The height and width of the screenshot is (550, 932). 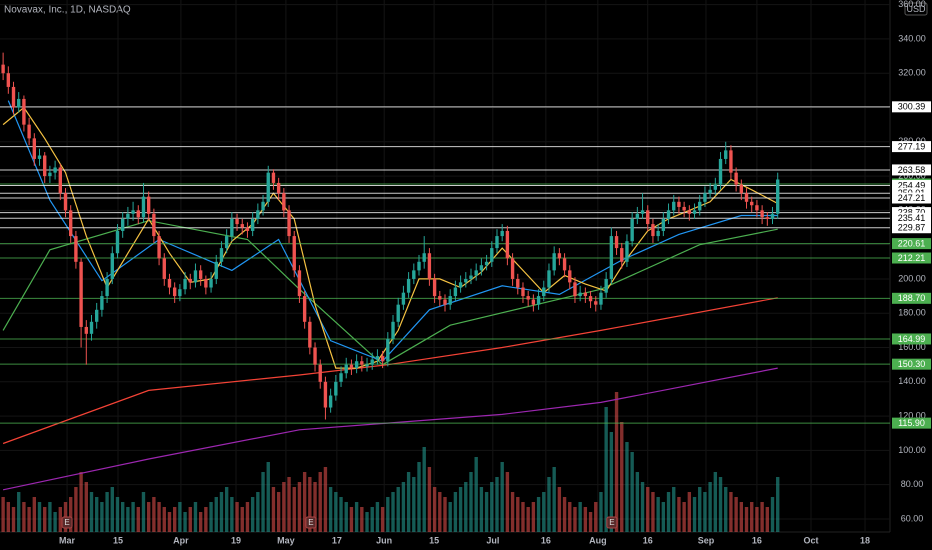 What do you see at coordinates (912, 218) in the screenshot?
I see `level-label: 235.41` at bounding box center [912, 218].